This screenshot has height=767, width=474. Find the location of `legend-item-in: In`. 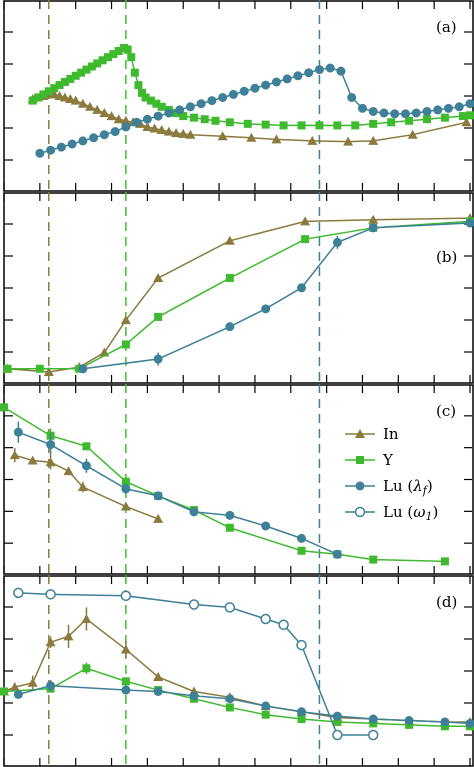

legend-item-in: In is located at coordinates (372, 434).